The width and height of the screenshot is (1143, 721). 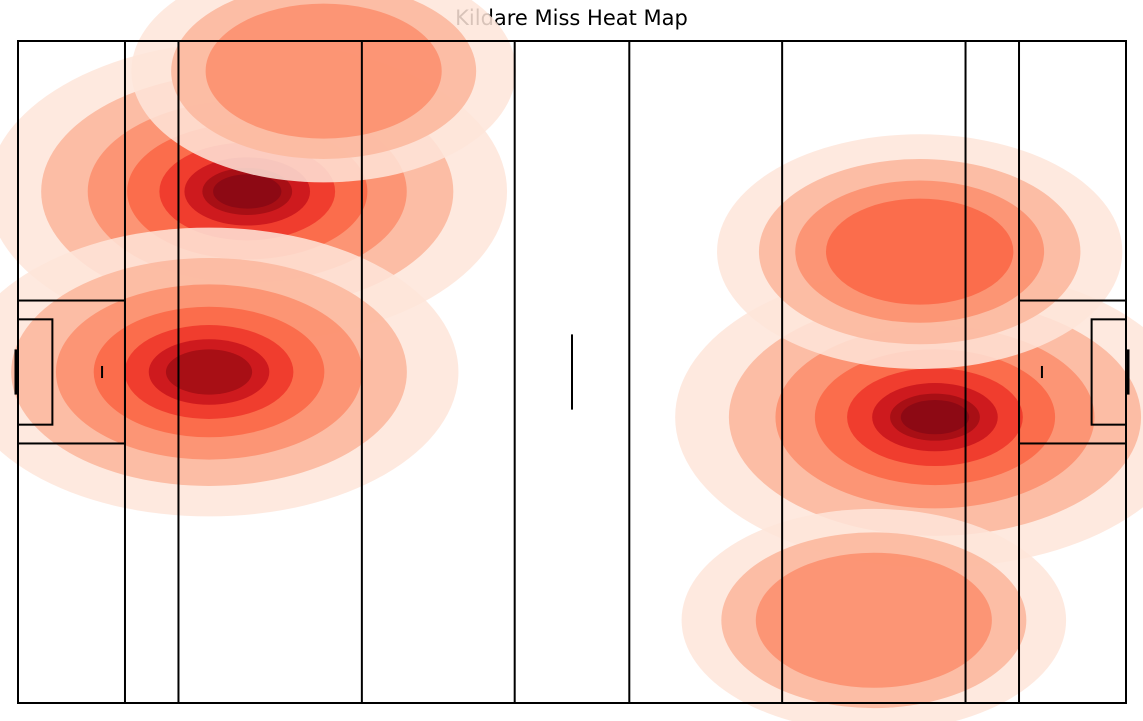 What do you see at coordinates (1108, 372) in the screenshot?
I see `right-small-rectangle` at bounding box center [1108, 372].